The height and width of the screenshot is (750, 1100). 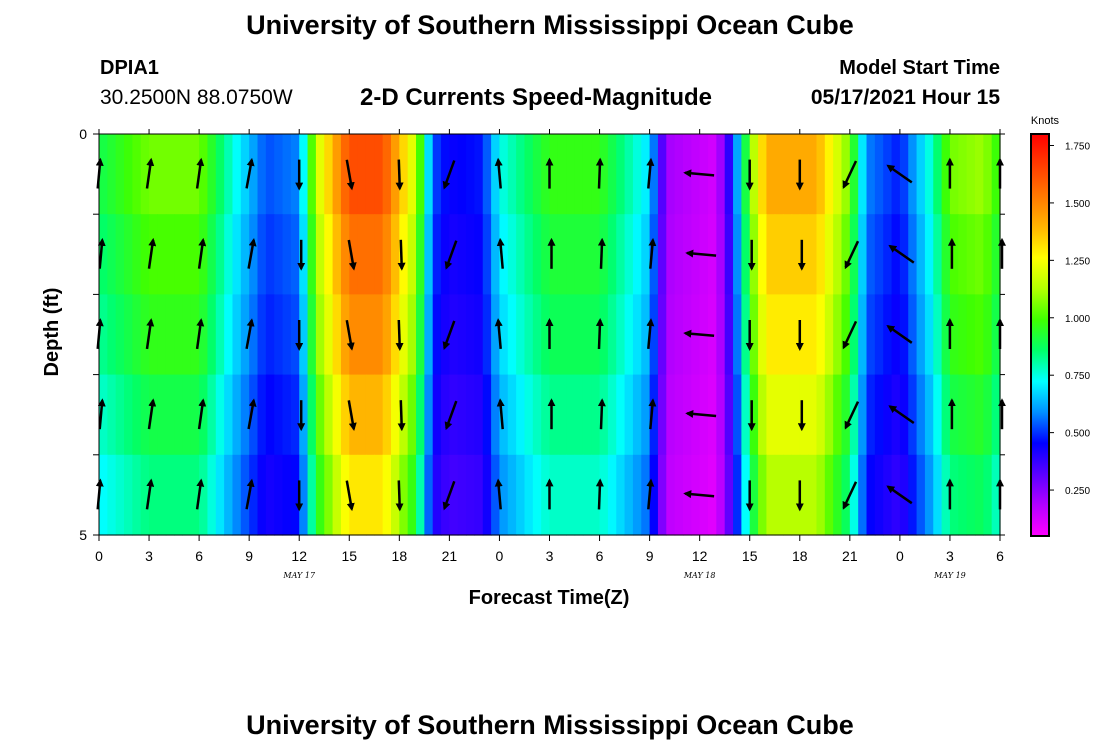 I want to click on station-id: DPIA1, so click(x=129, y=68).